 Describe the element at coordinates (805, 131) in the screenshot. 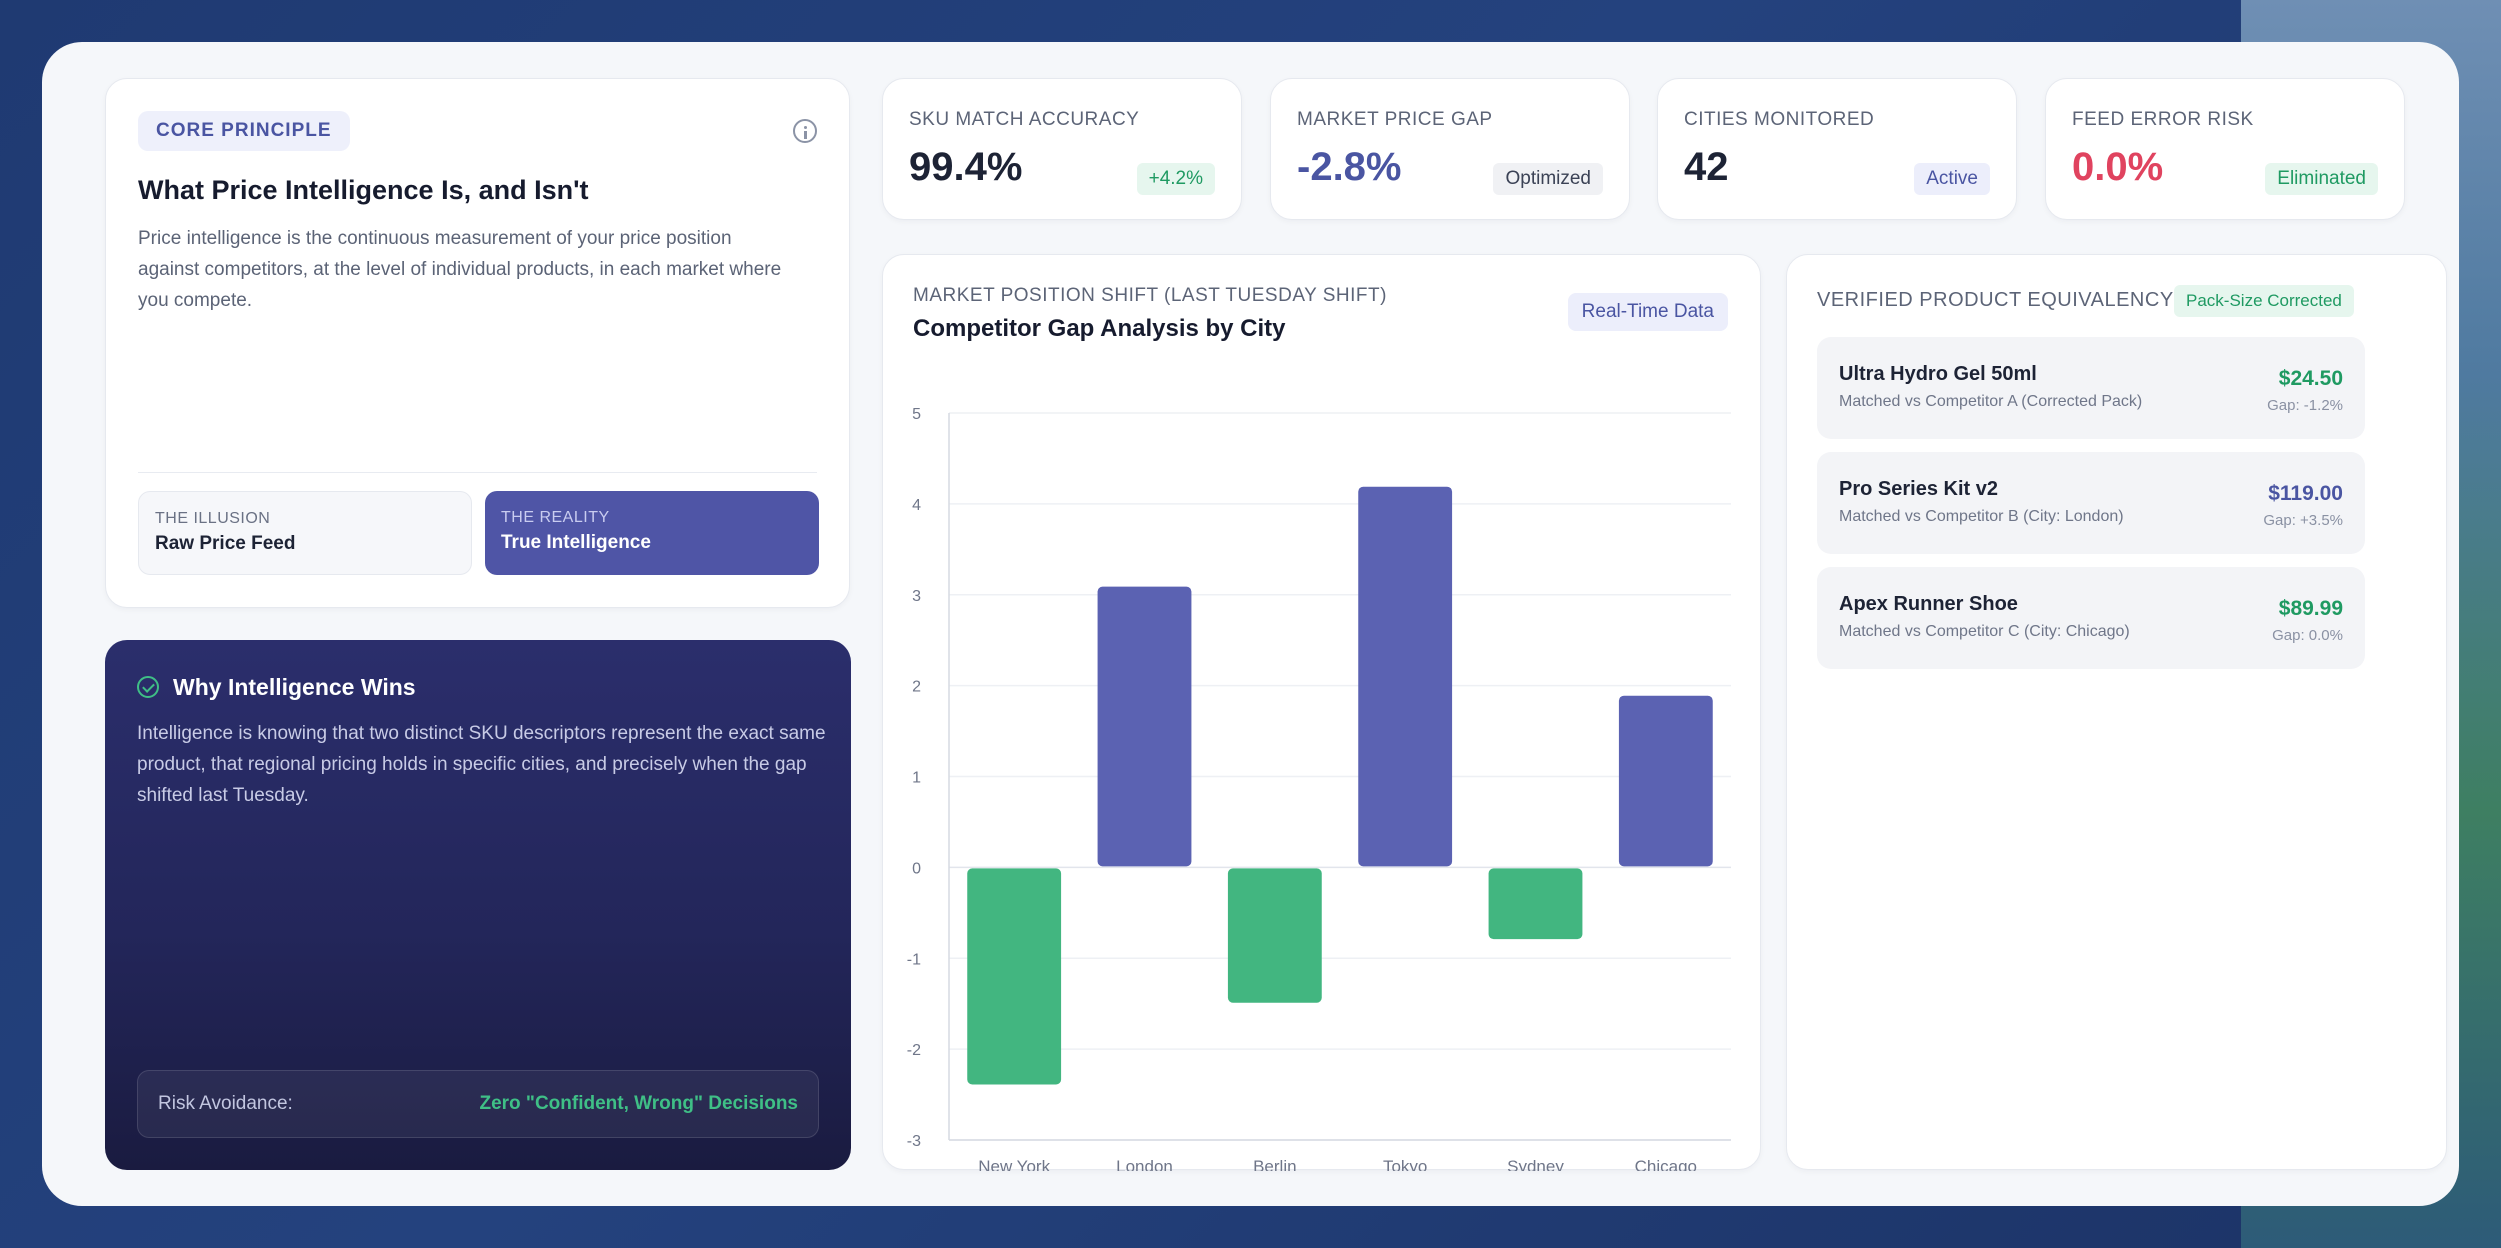

I see `info-icon` at that location.